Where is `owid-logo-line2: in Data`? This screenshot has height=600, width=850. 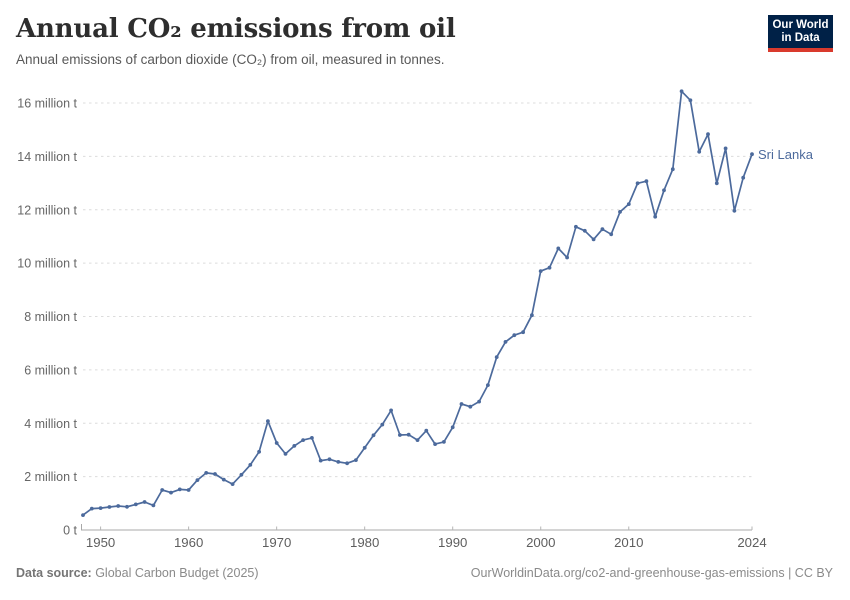
owid-logo-line2: in Data is located at coordinates (800, 37).